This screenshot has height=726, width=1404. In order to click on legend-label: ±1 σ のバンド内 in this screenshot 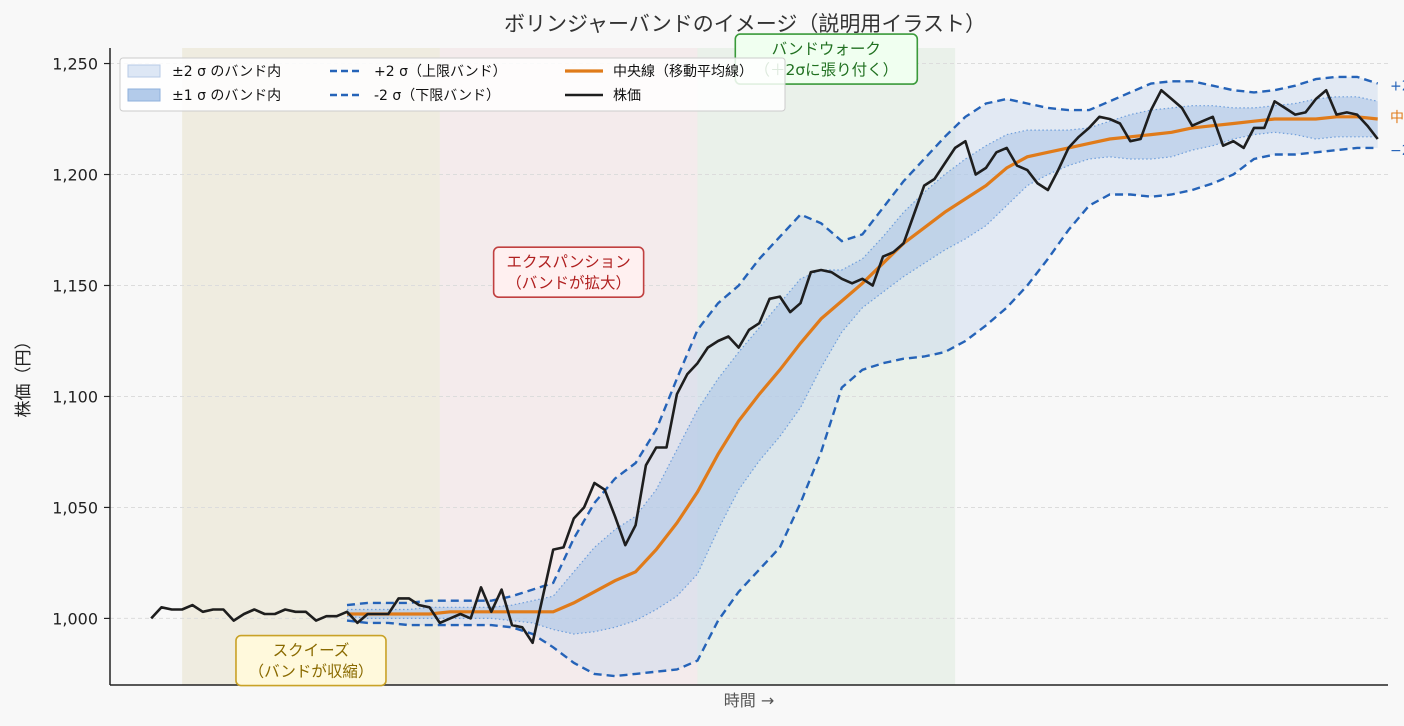, I will do `click(226, 96)`.